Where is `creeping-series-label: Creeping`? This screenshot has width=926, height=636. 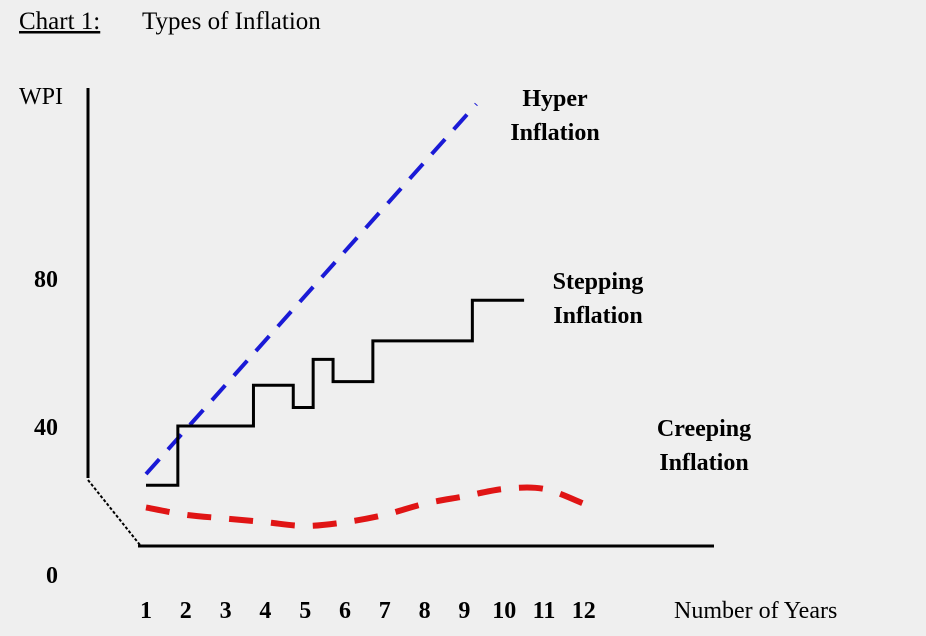 creeping-series-label: Creeping is located at coordinates (704, 429).